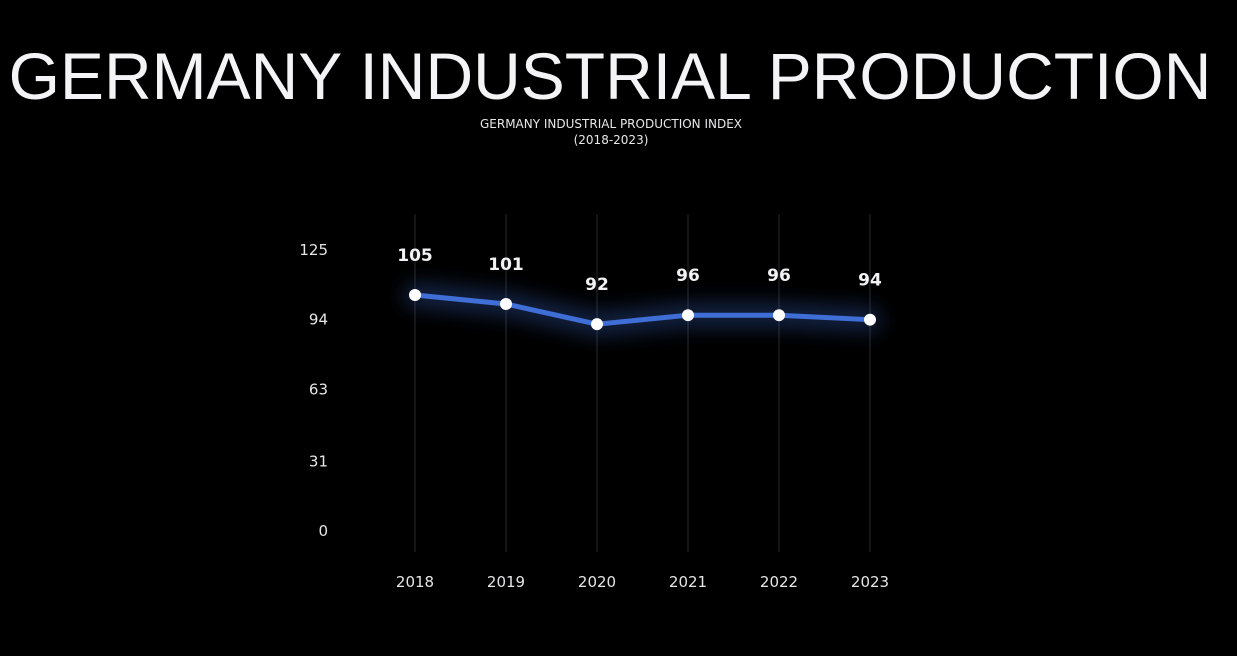  Describe the element at coordinates (506, 265) in the screenshot. I see `data-label-2019: 101` at that location.